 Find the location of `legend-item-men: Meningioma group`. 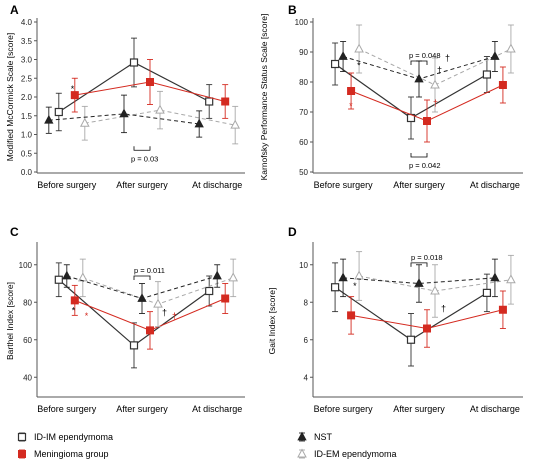

legend-item-men: Meningioma group is located at coordinates (63, 454).